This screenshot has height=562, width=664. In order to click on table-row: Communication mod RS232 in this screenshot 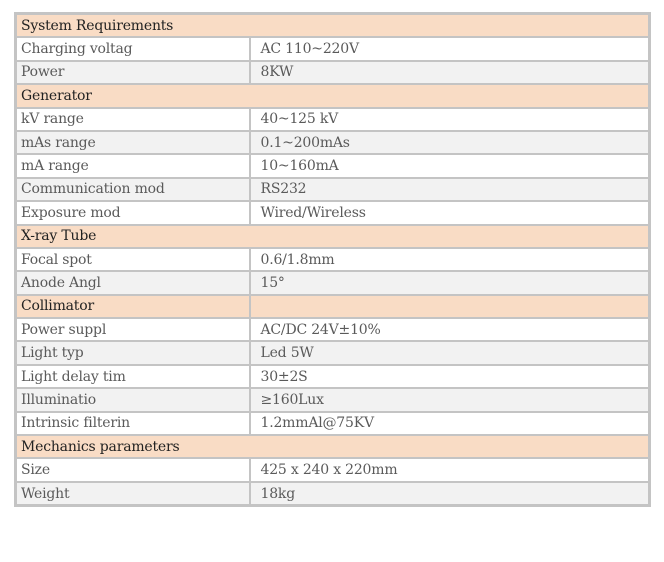, I will do `click(332, 189)`.